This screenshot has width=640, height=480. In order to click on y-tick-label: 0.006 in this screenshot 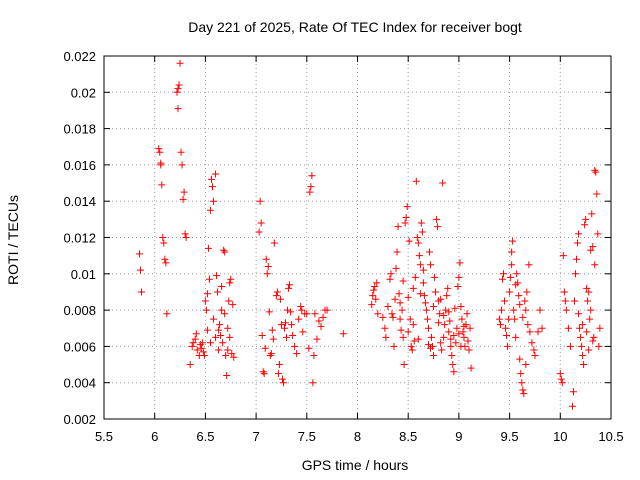, I will do `click(79, 346)`.